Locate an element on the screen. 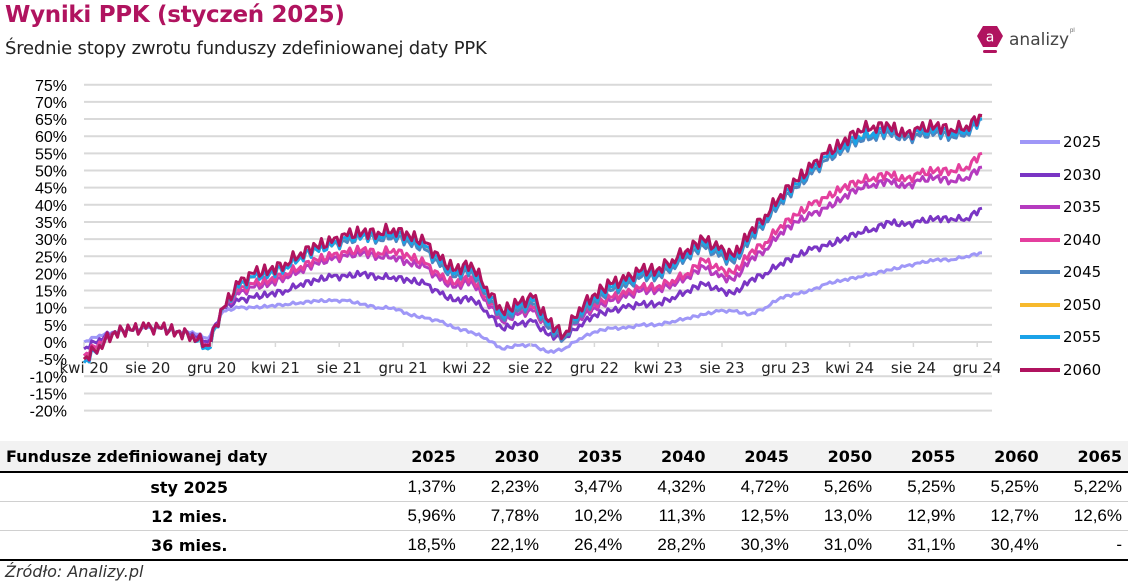 The image size is (1128, 587). legend-label: 2035 is located at coordinates (1082, 207).